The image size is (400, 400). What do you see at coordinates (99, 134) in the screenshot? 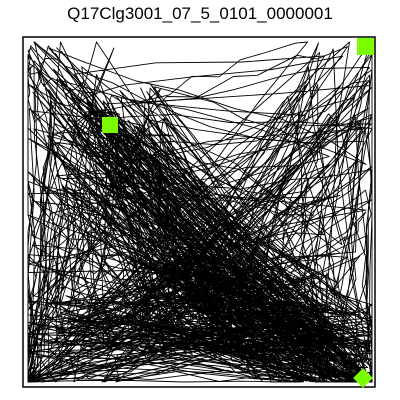
I see `trajectory-loop` at bounding box center [99, 134].